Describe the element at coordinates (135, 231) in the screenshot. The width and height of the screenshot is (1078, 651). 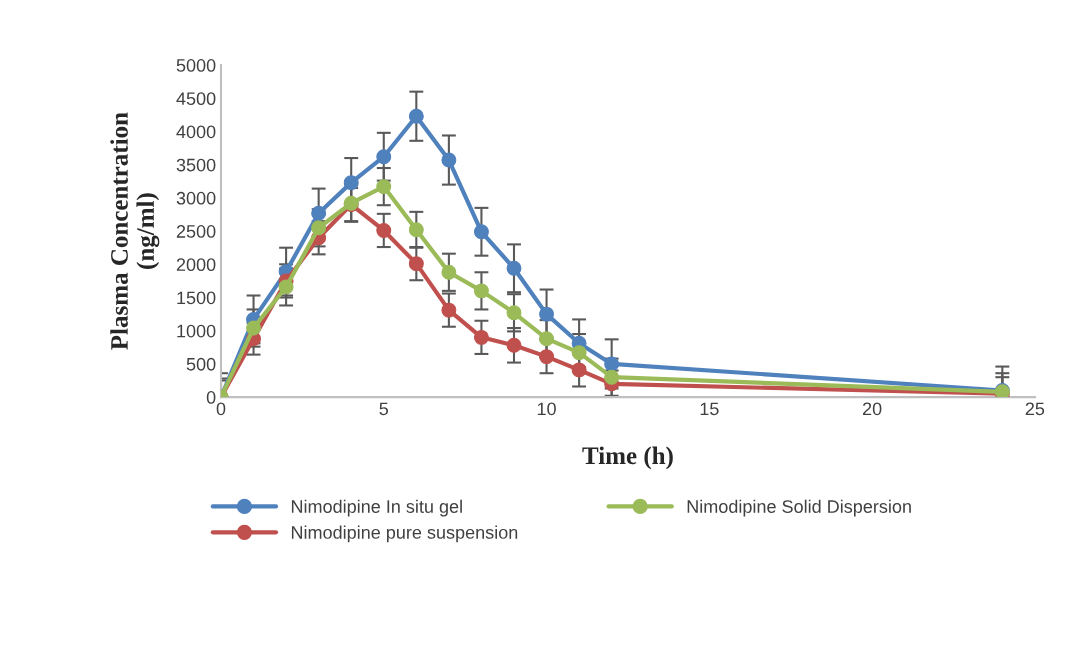
I see `y-axis-title: Plasma Concentration (ng/ml)` at that location.